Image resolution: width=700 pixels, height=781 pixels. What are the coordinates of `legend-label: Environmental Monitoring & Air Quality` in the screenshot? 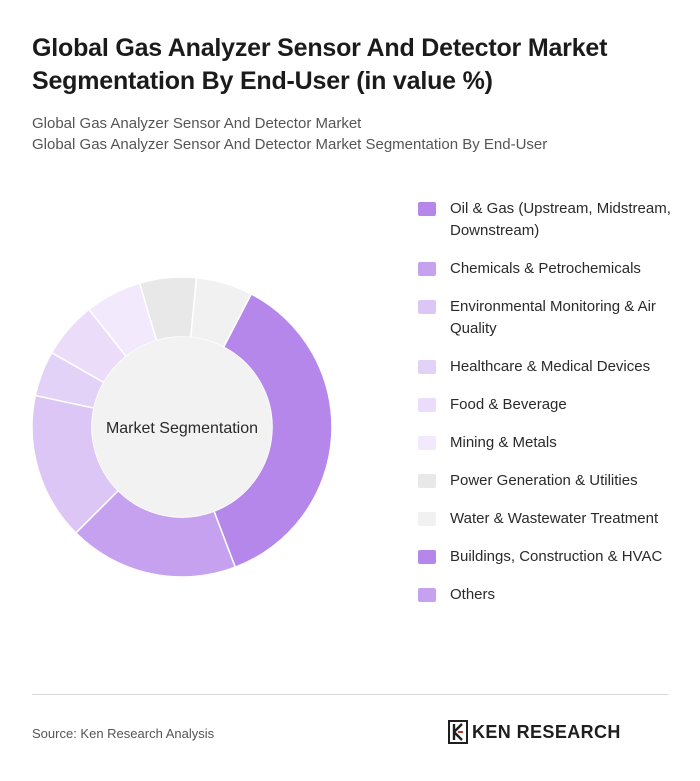 It's located at (553, 317).